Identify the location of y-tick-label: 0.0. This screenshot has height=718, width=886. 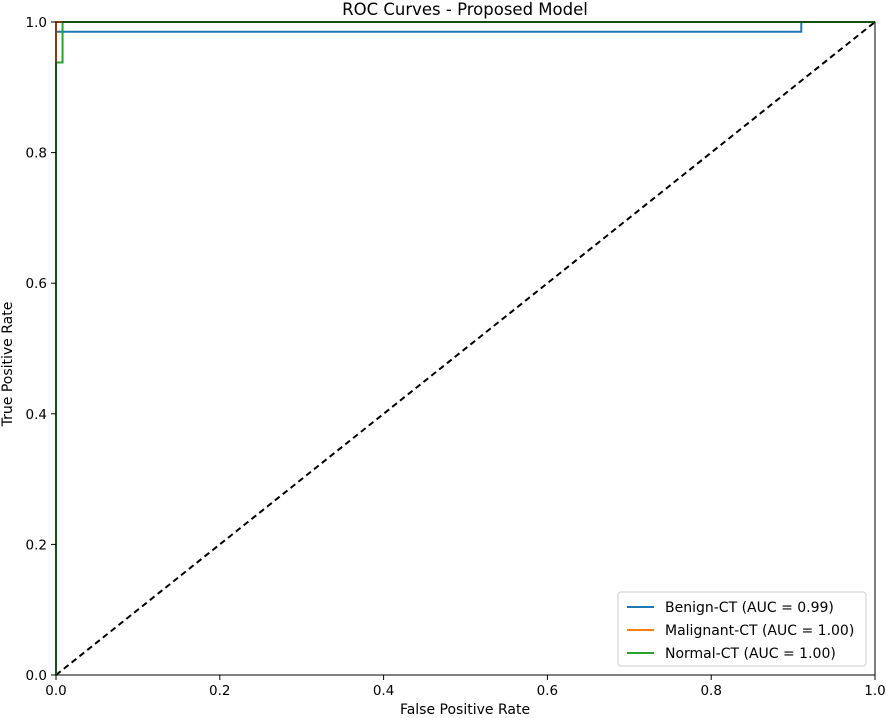
(36, 676).